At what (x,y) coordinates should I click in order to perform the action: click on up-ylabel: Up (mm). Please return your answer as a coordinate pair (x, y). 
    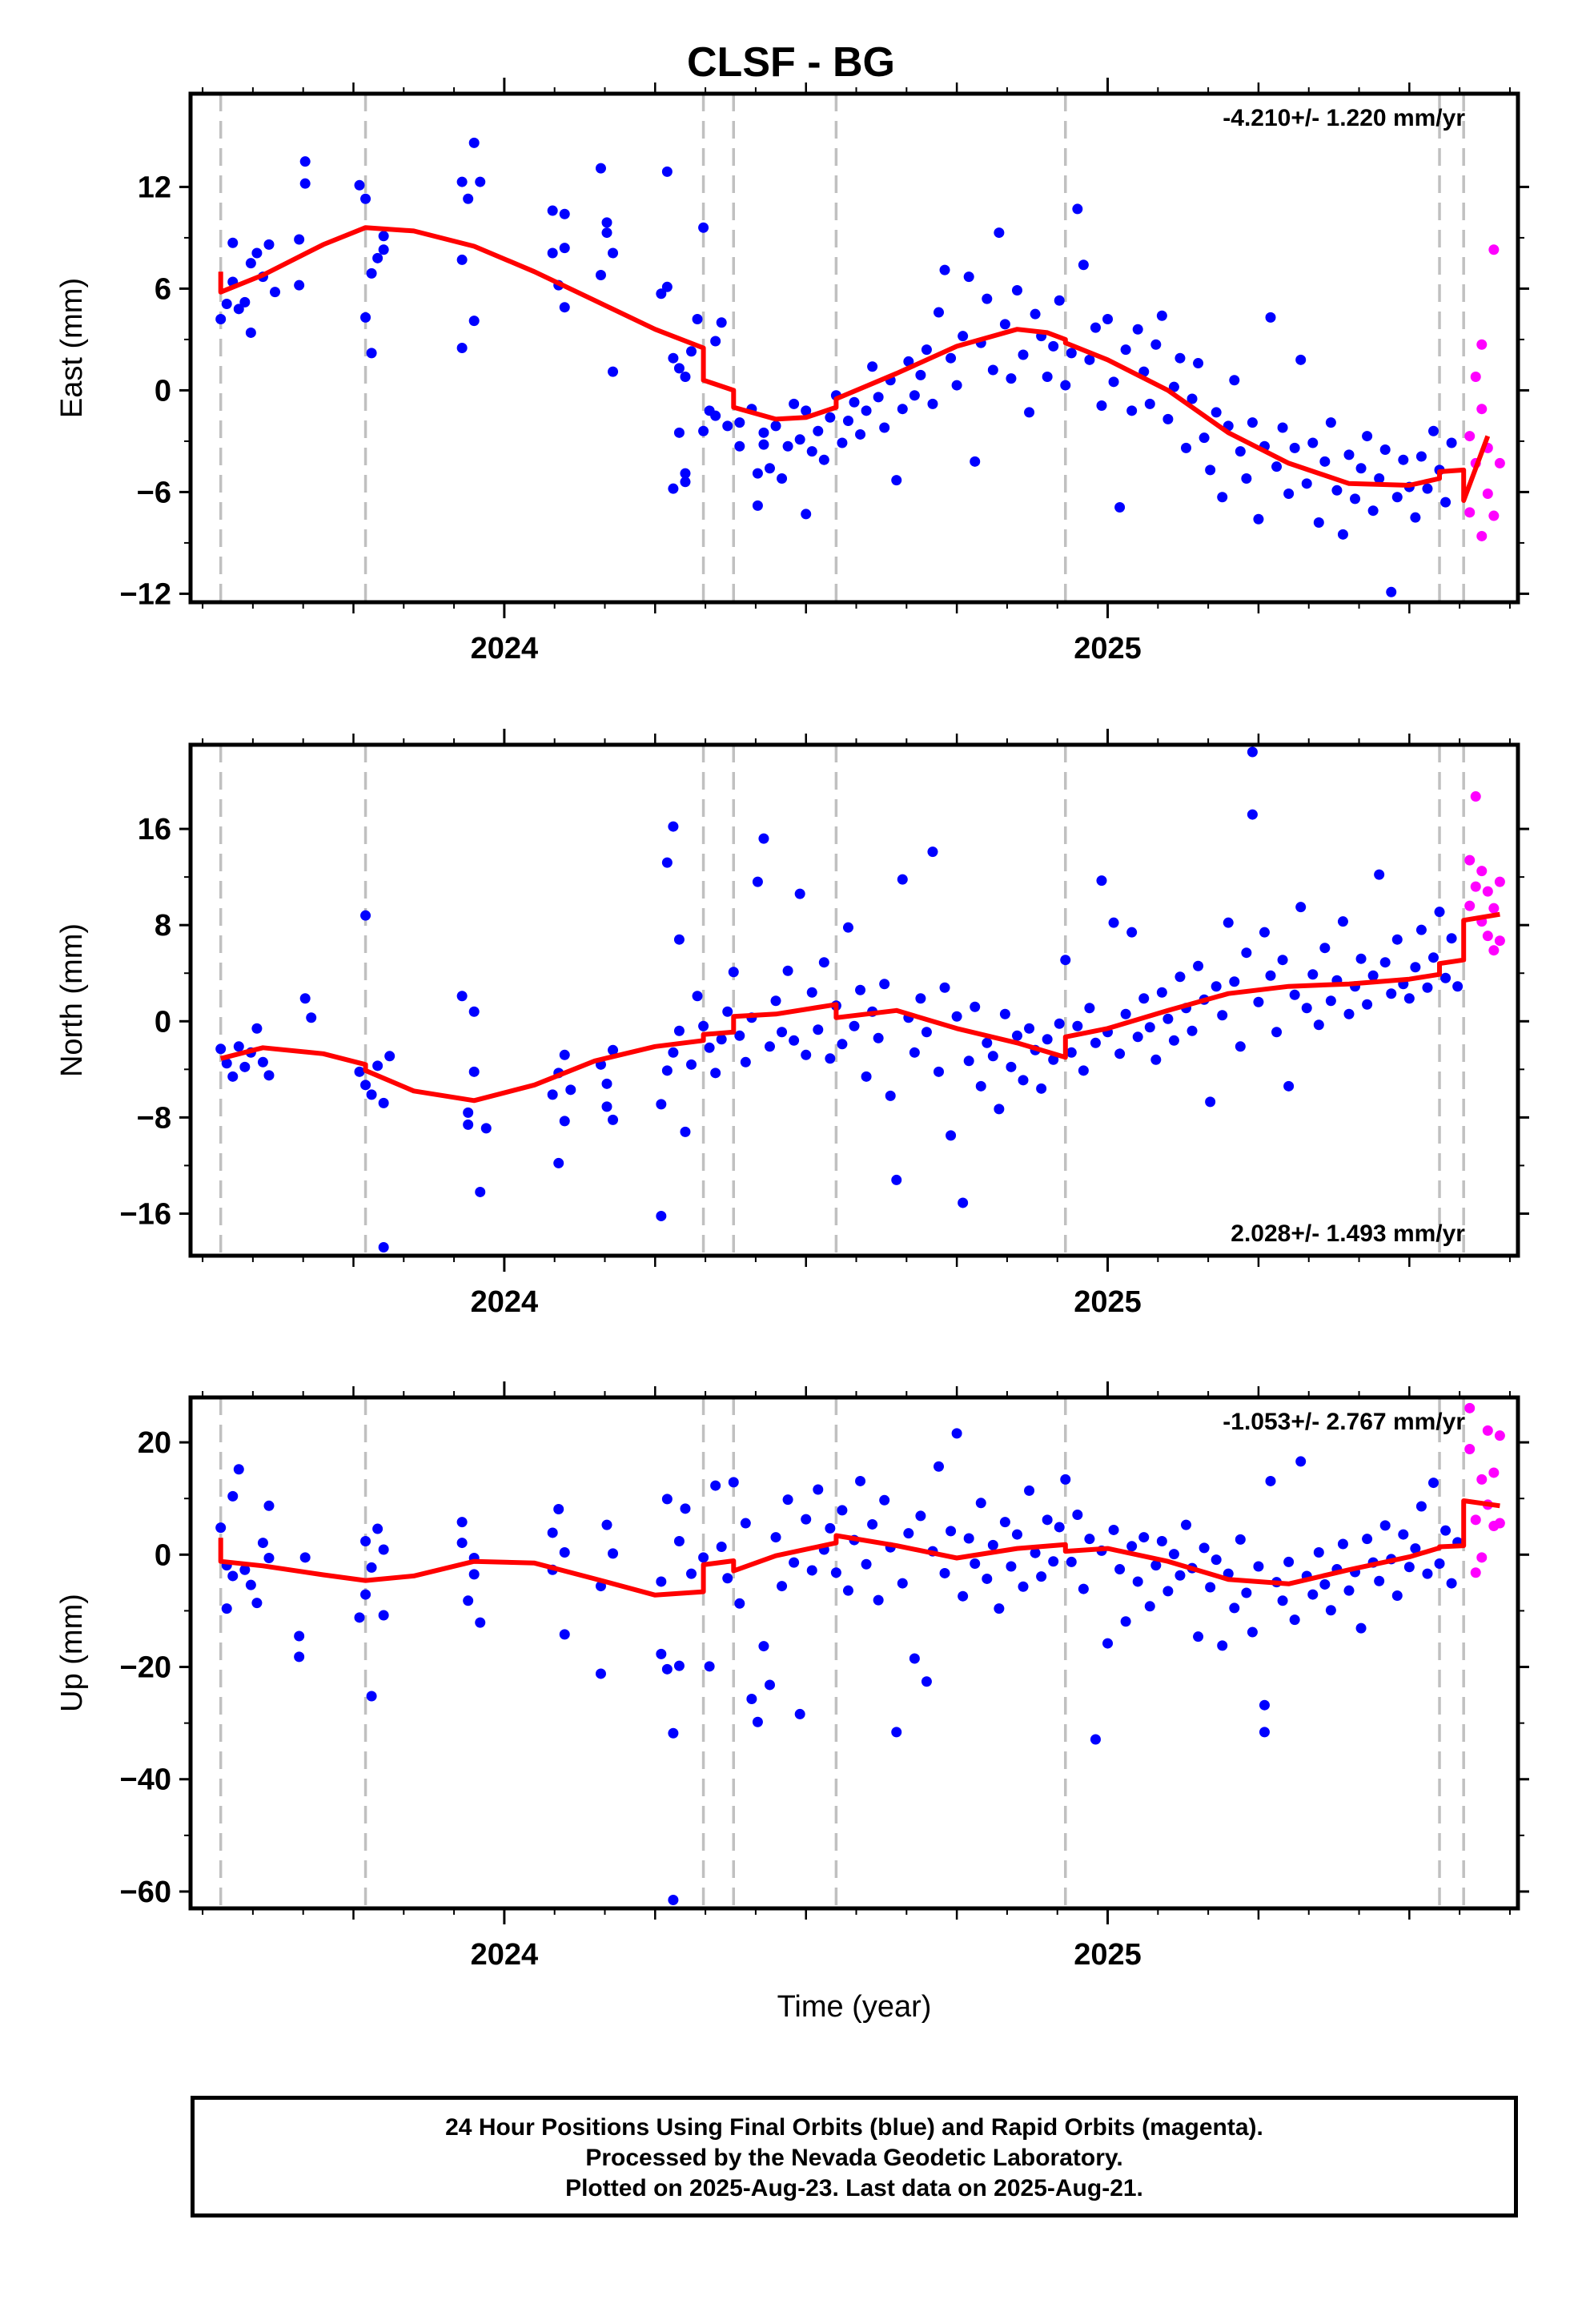
    Looking at the image, I should click on (72, 1653).